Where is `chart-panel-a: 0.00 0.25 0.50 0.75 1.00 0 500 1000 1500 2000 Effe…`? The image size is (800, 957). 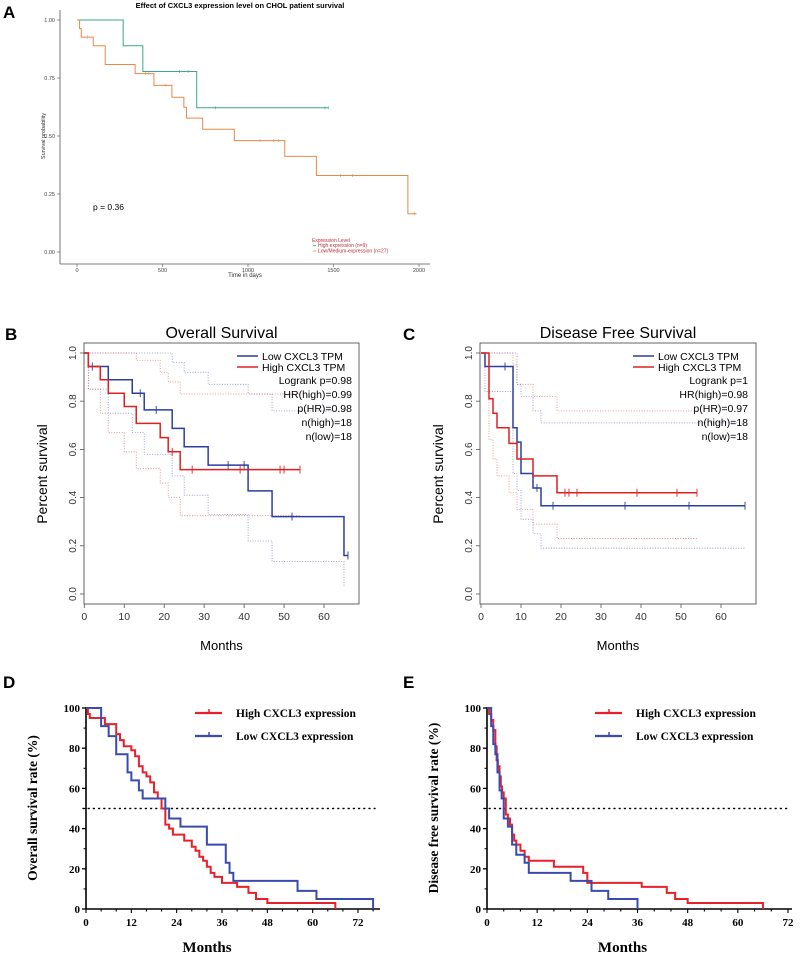
chart-panel-a: 0.00 0.25 0.50 0.75 1.00 0 500 1000 1500 2000 Effe… is located at coordinates (235, 140).